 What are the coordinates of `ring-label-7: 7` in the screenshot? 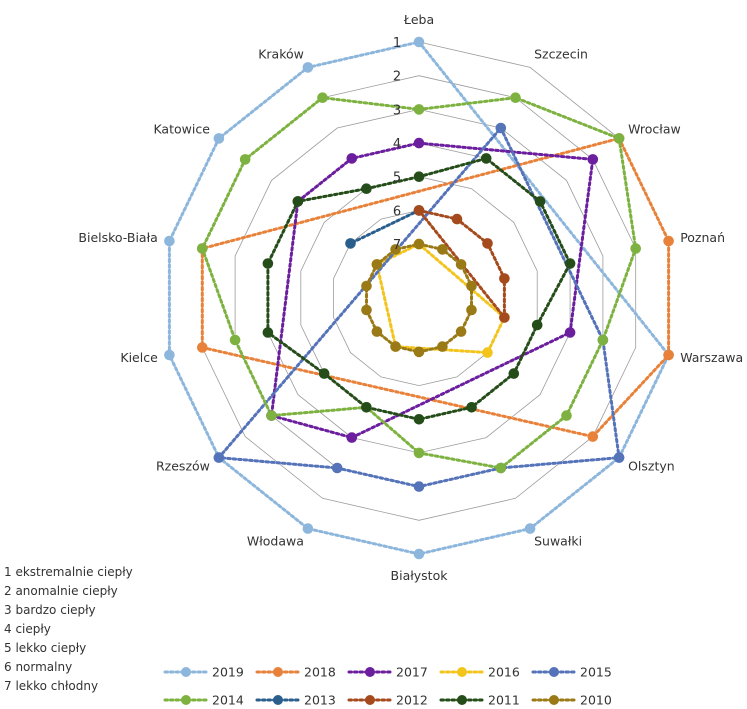 It's located at (397, 245).